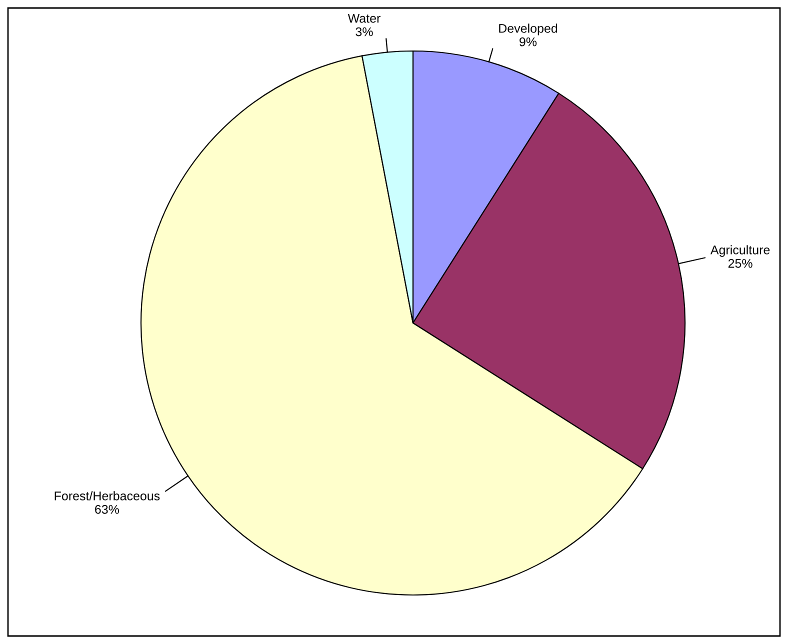 This screenshot has width=788, height=644. I want to click on data-label: 9%, so click(528, 41).